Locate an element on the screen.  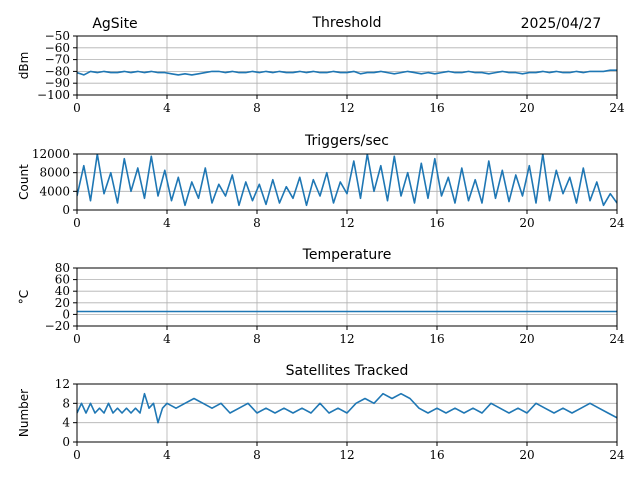
y-tick-label: −60 is located at coordinates (57, 48).